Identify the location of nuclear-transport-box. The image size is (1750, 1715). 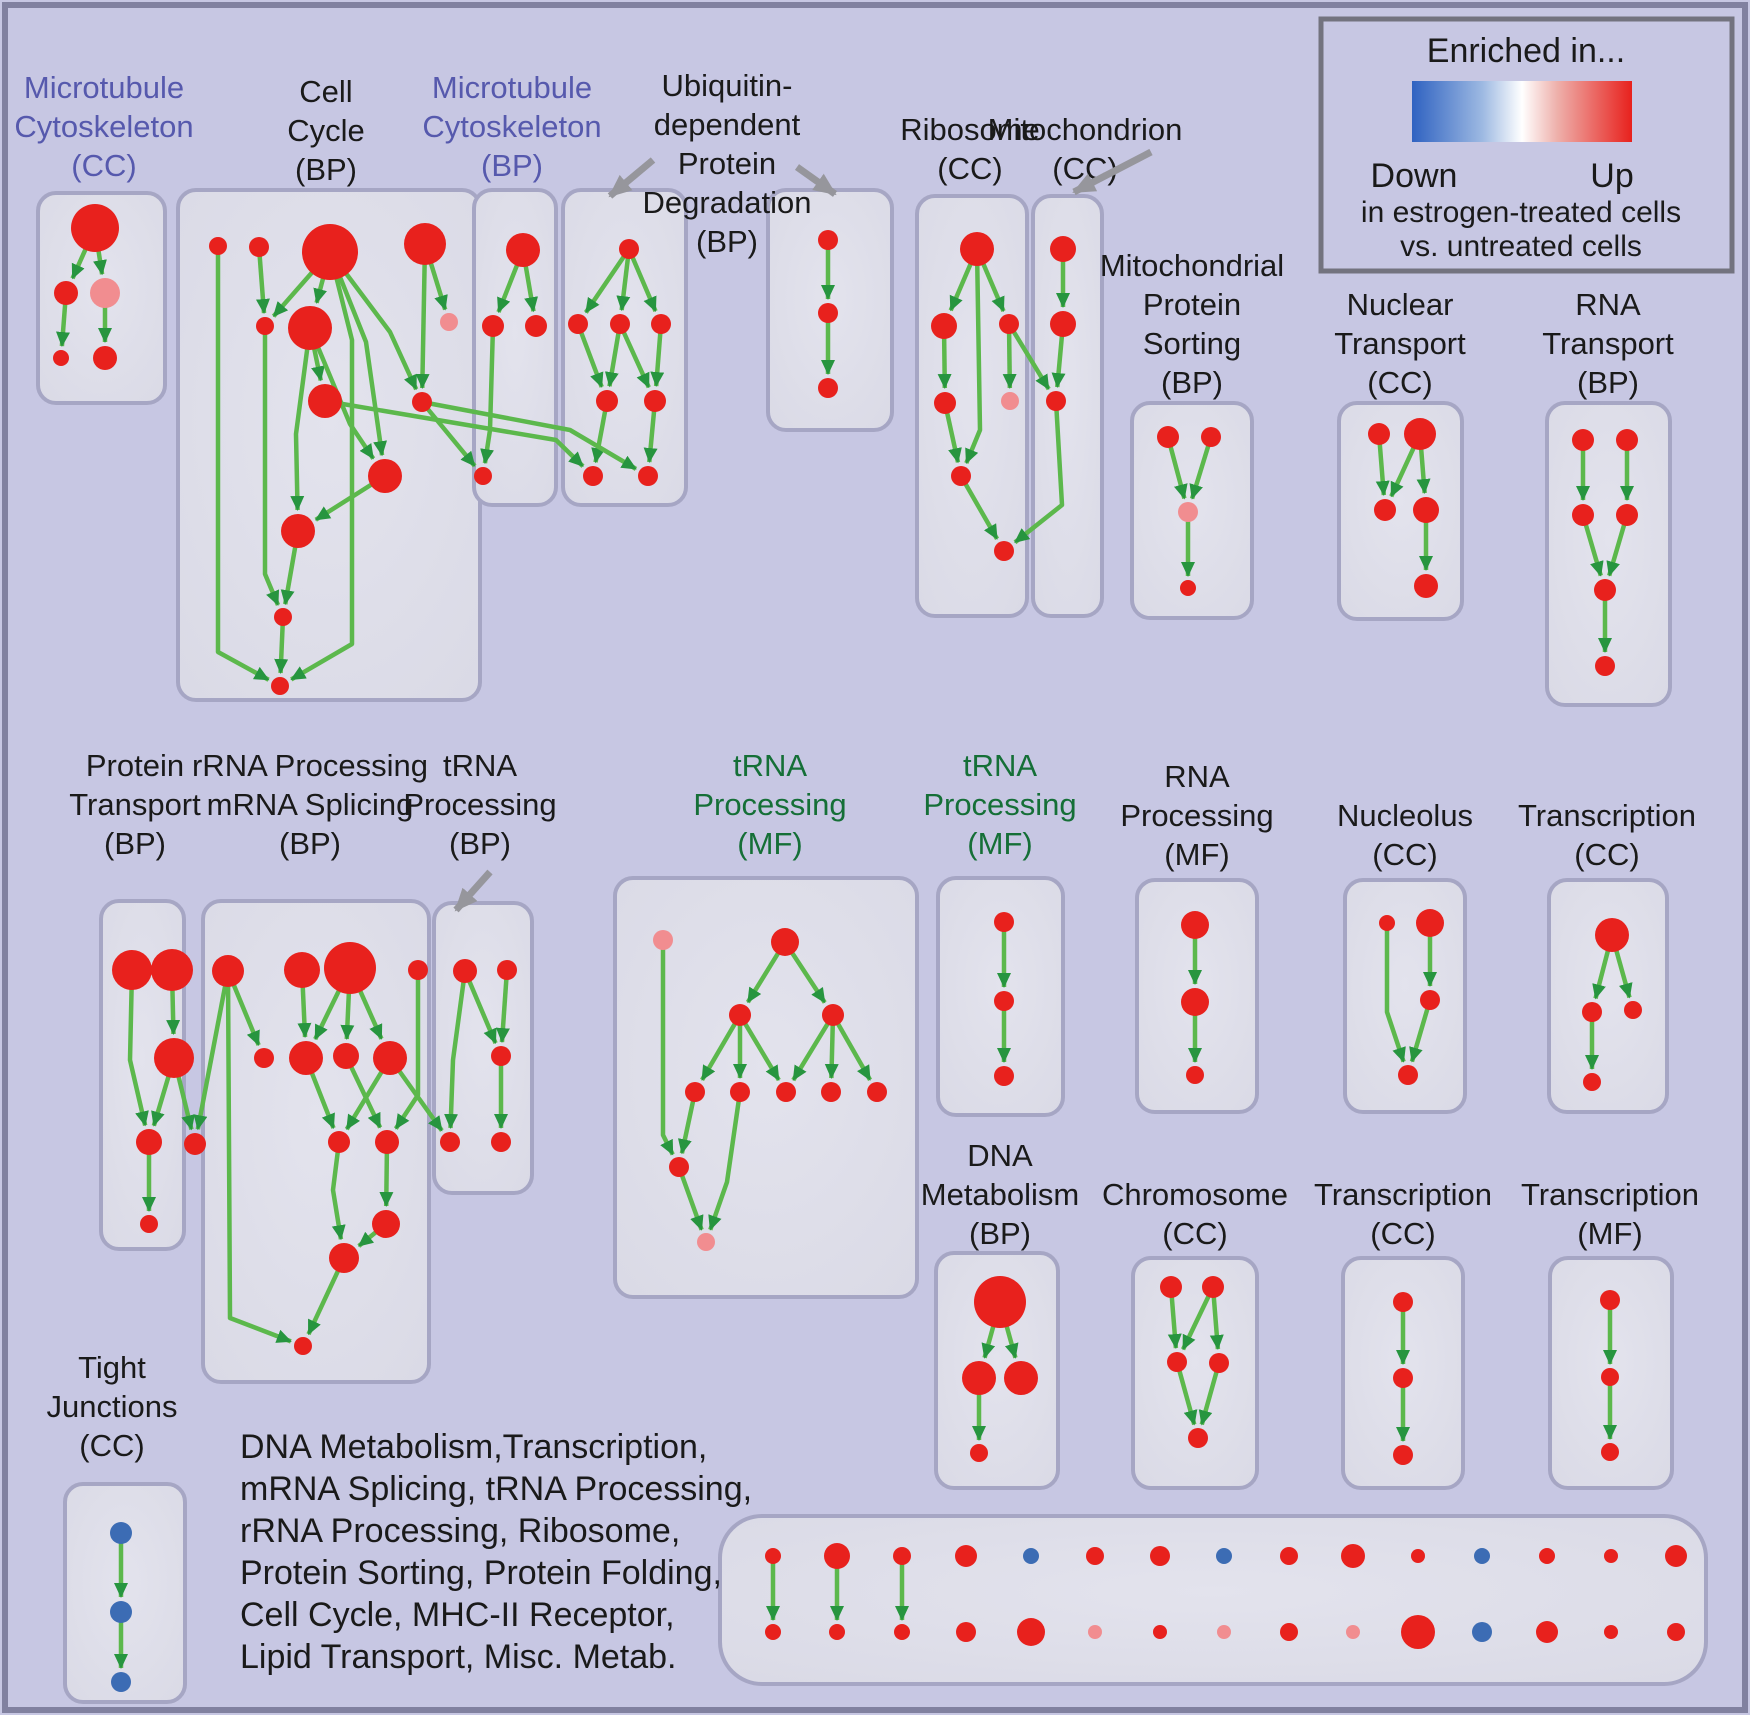
(1400, 511).